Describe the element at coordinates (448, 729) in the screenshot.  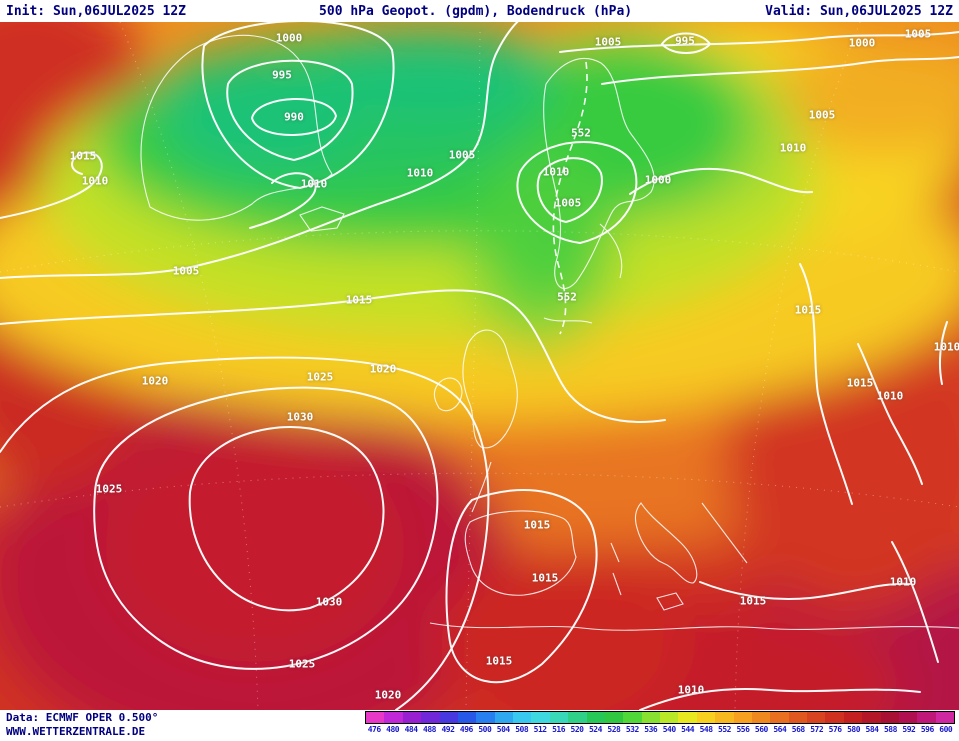
I see `colorbar-tick: 492` at that location.